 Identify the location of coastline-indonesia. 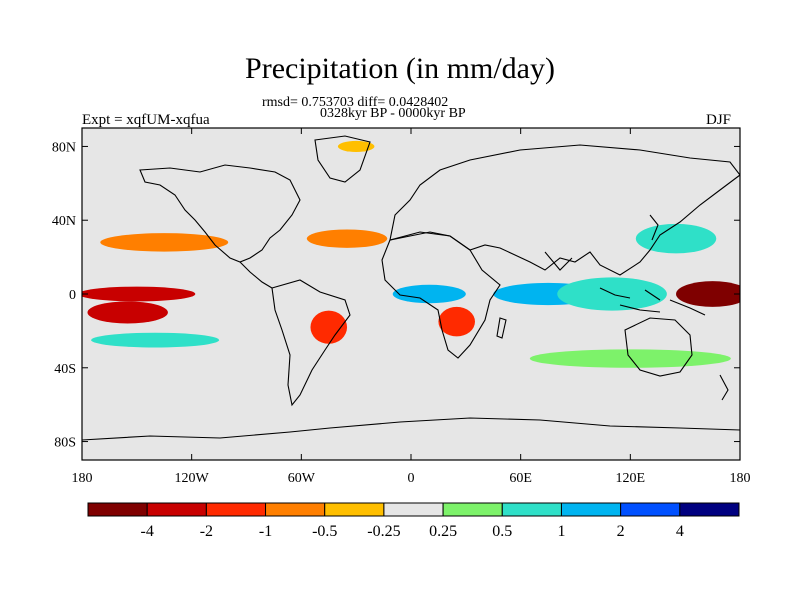
(652, 301).